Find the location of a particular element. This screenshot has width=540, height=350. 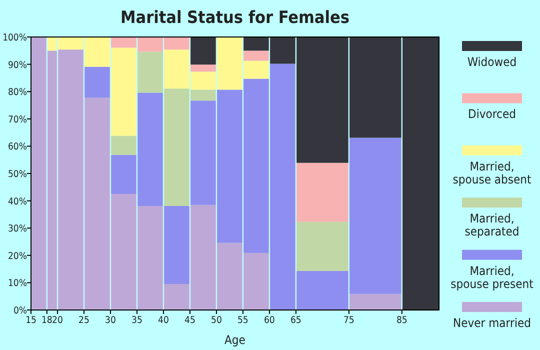

x-tick-label: 30 is located at coordinates (110, 320).